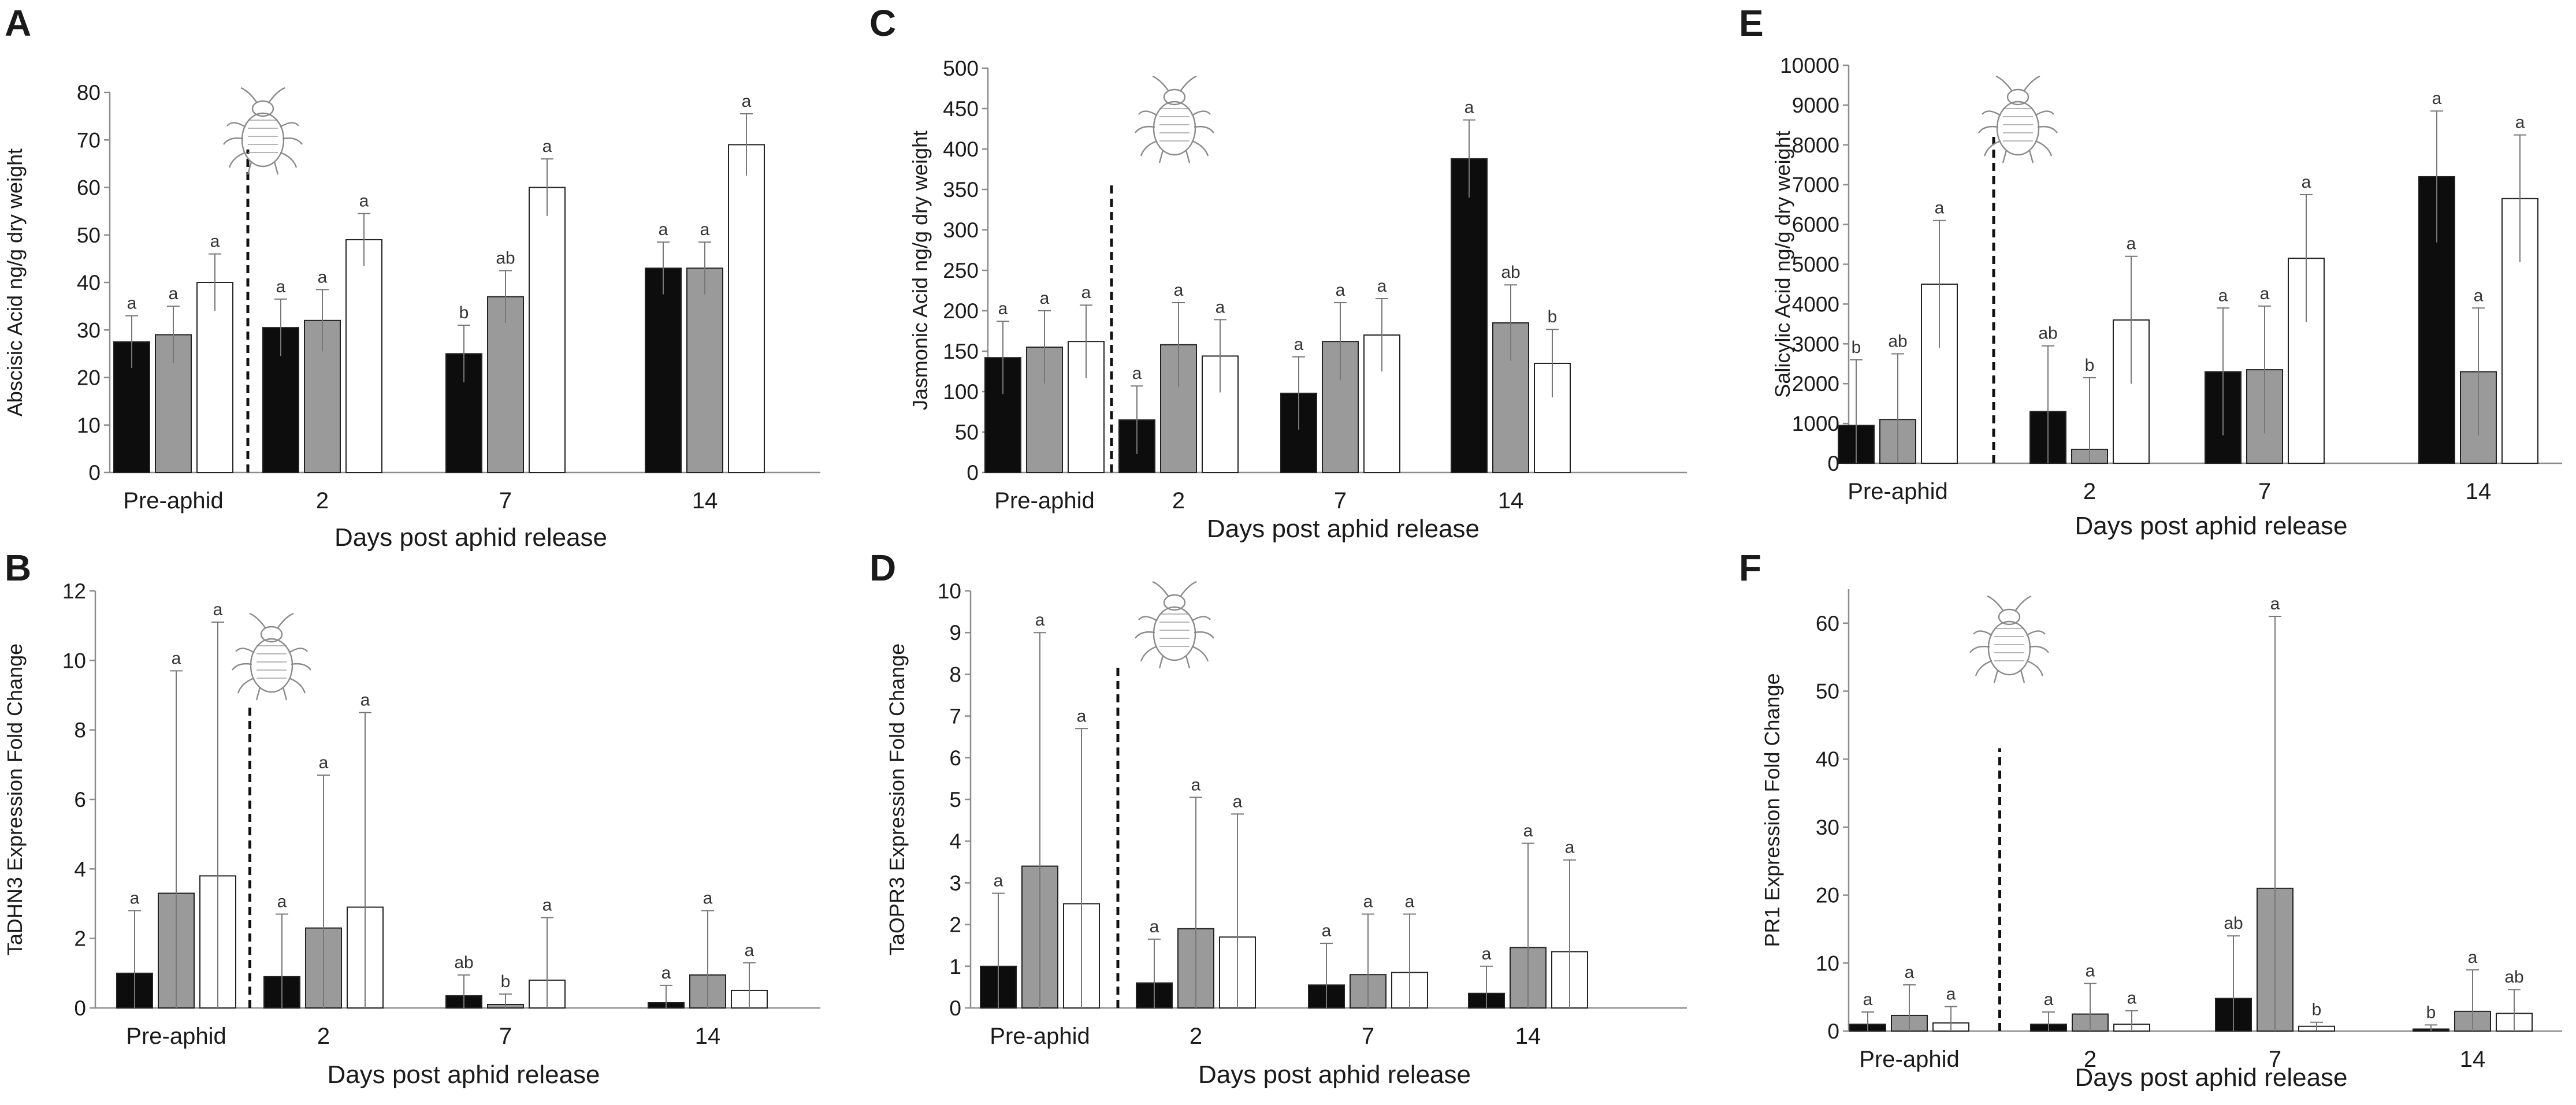 The image size is (2576, 1105). Describe the element at coordinates (961, 270) in the screenshot. I see `y-tick-label: 250` at that location.